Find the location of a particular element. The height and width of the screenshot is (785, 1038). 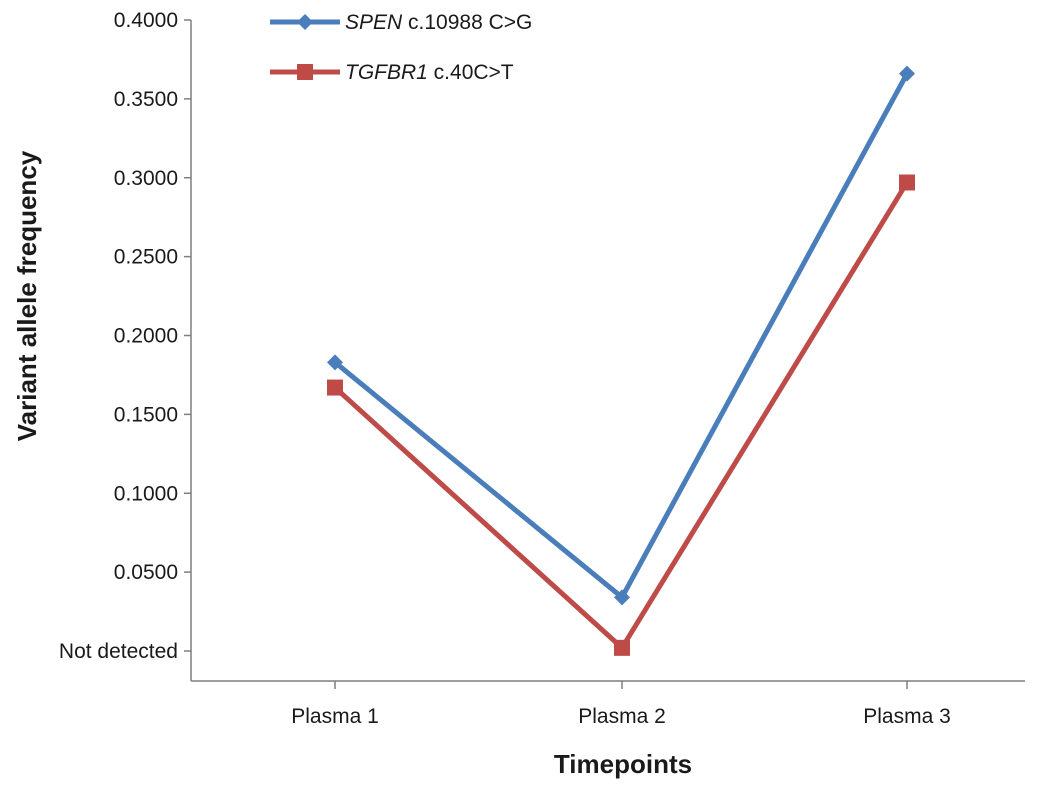

x-axis-ticks: Plasma 1 Plasma 2 Plasma 3 is located at coordinates (621, 704).